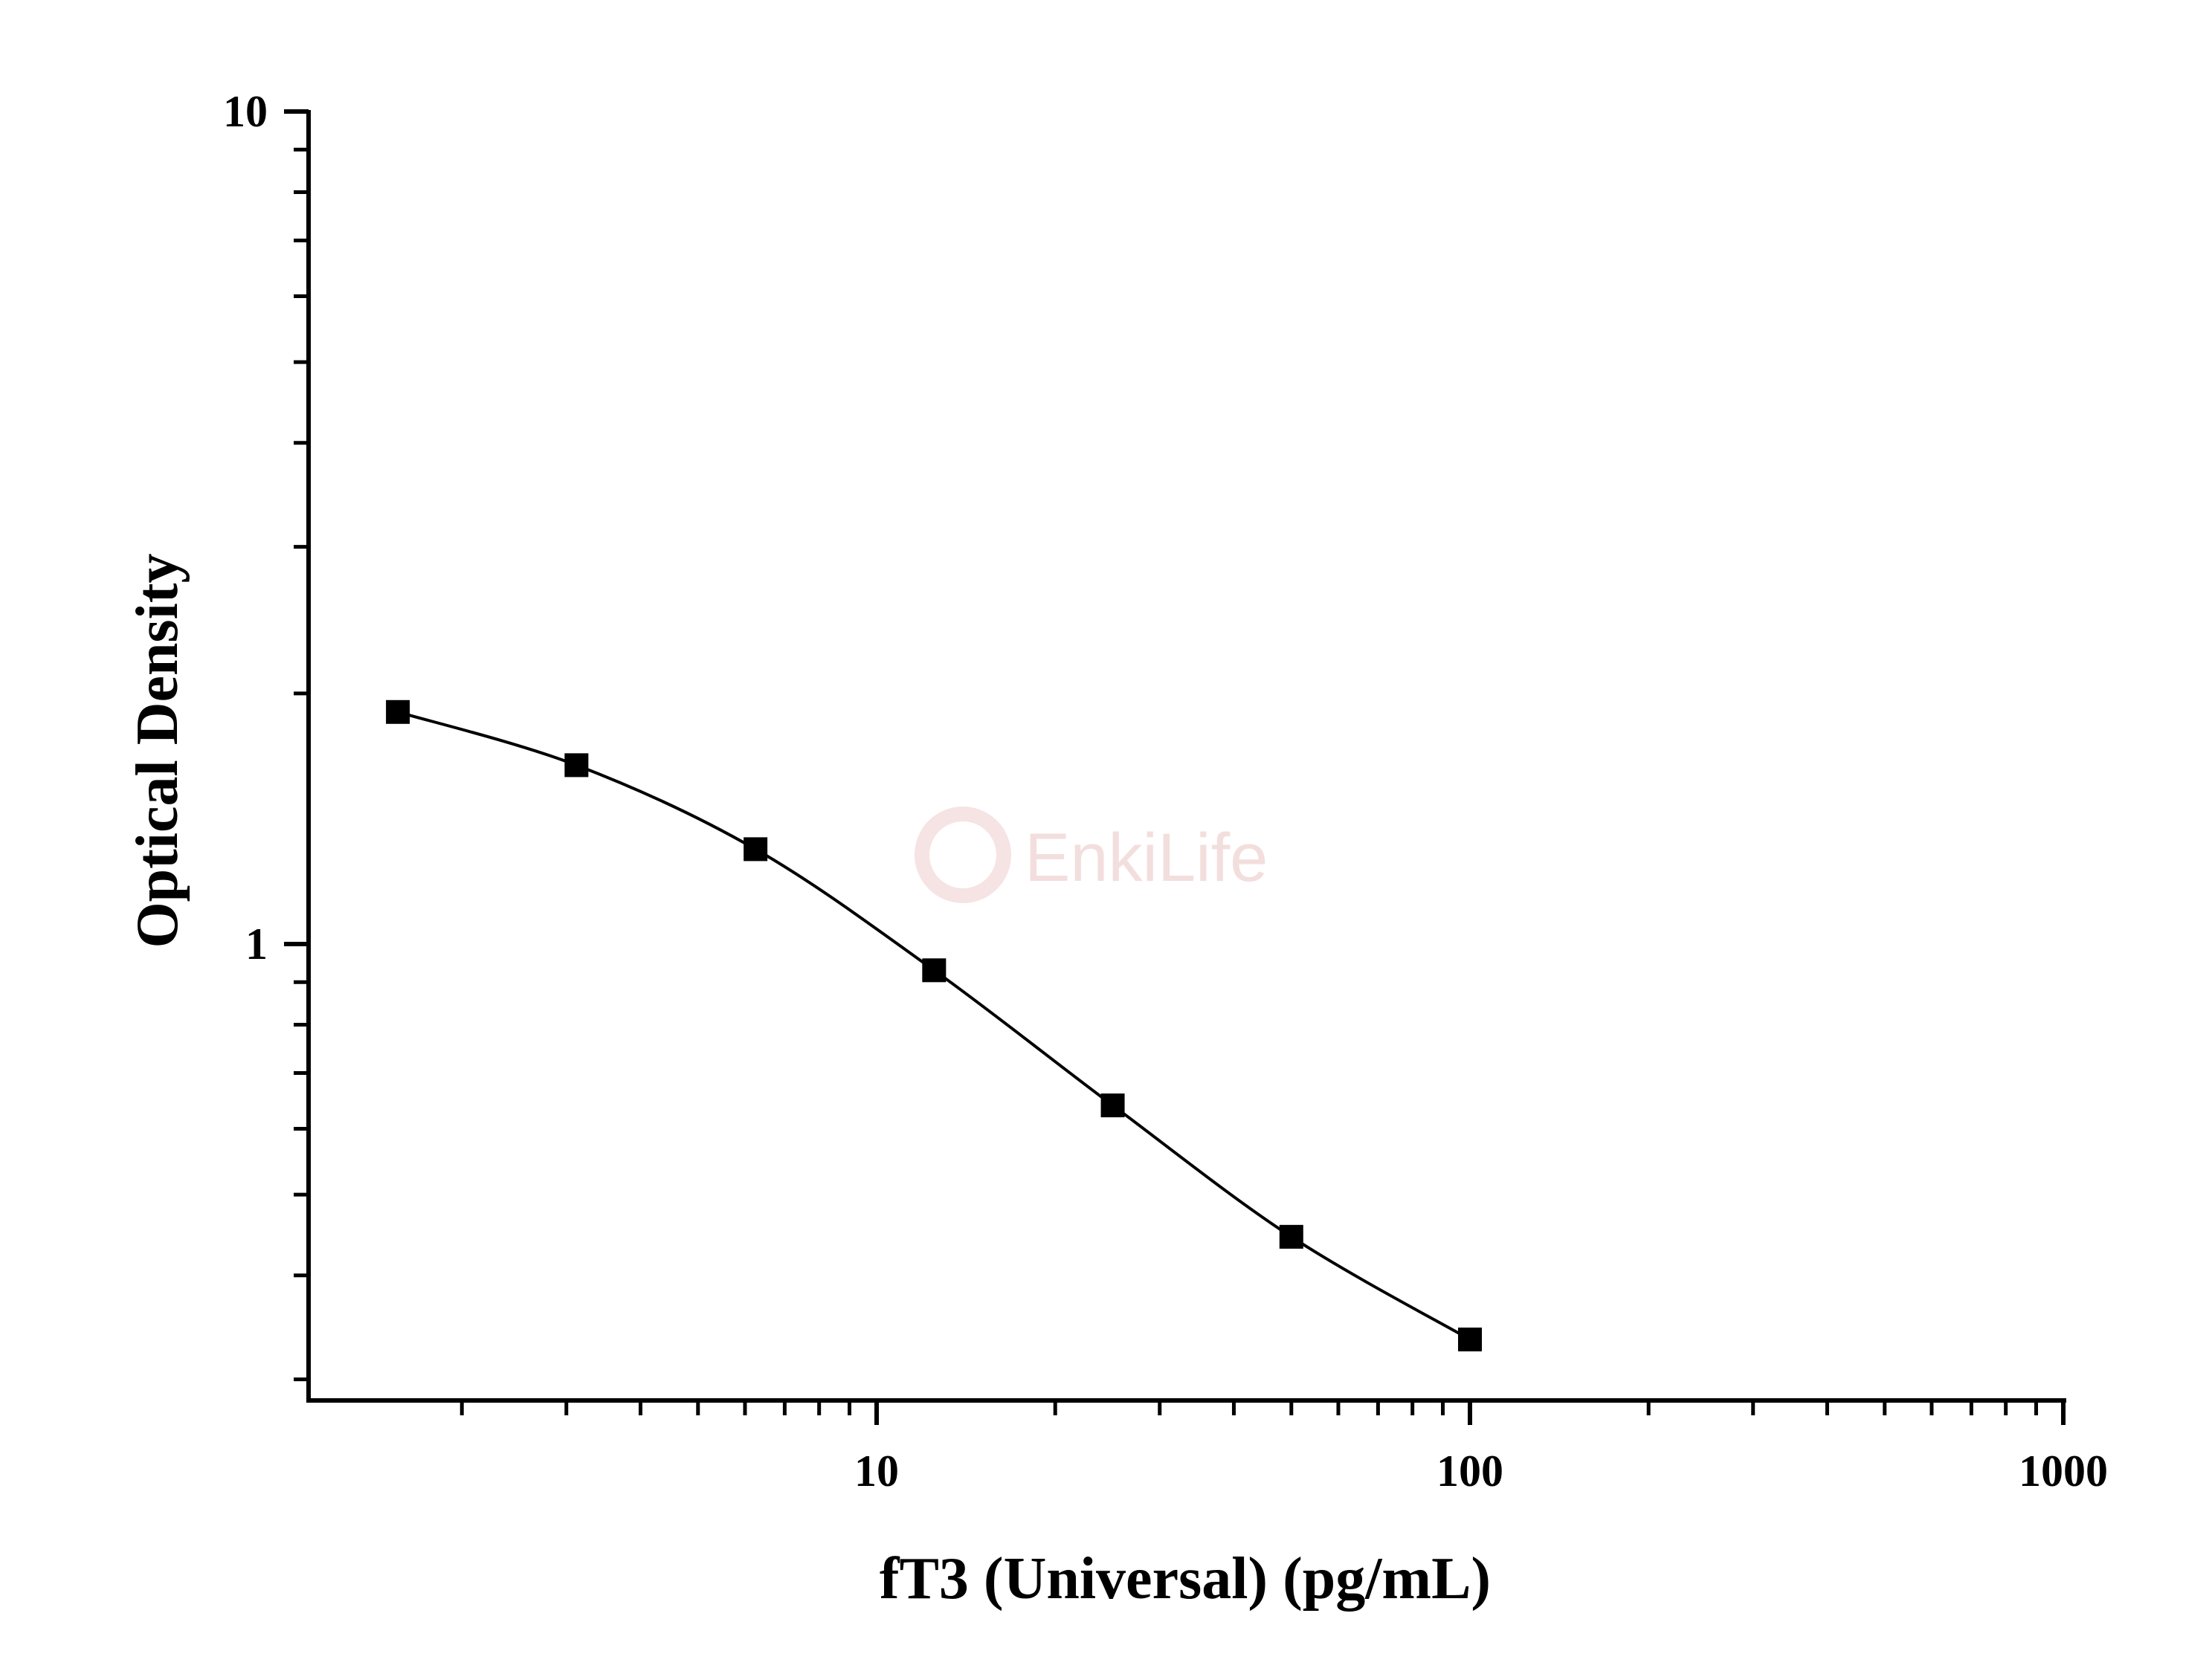 This screenshot has height=1674, width=2212. What do you see at coordinates (245, 111) in the screenshot?
I see `y-tick-label-10: 10` at bounding box center [245, 111].